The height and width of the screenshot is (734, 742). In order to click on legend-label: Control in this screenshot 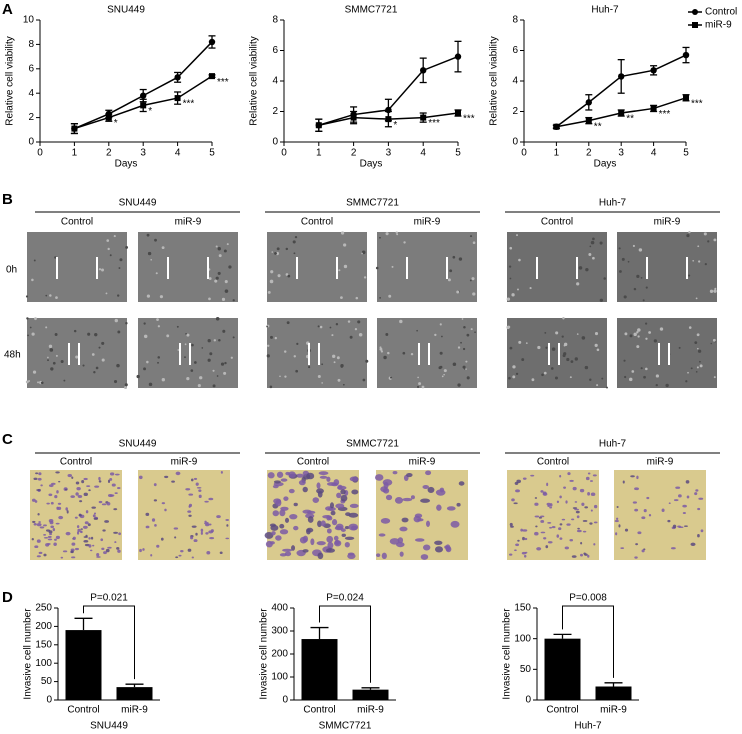, I will do `click(721, 12)`.